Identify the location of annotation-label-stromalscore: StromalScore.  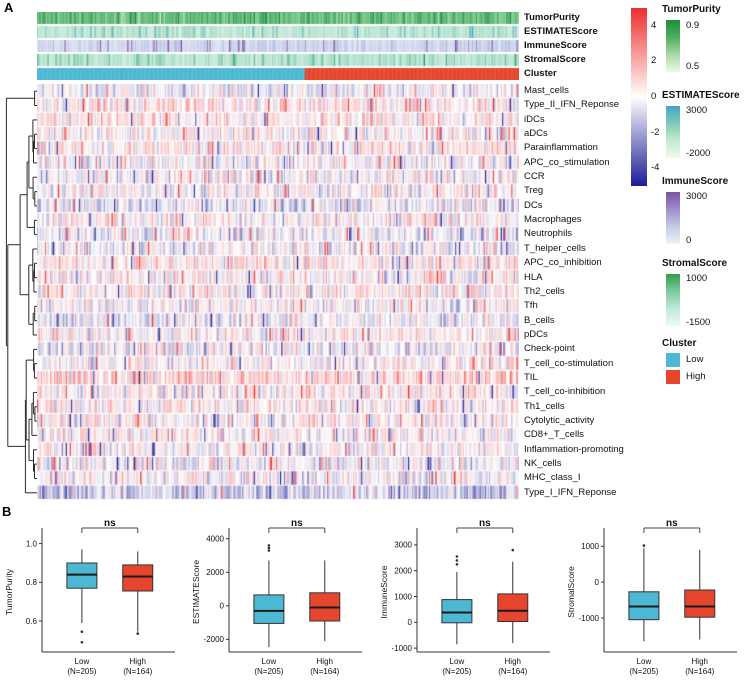
(555, 59).